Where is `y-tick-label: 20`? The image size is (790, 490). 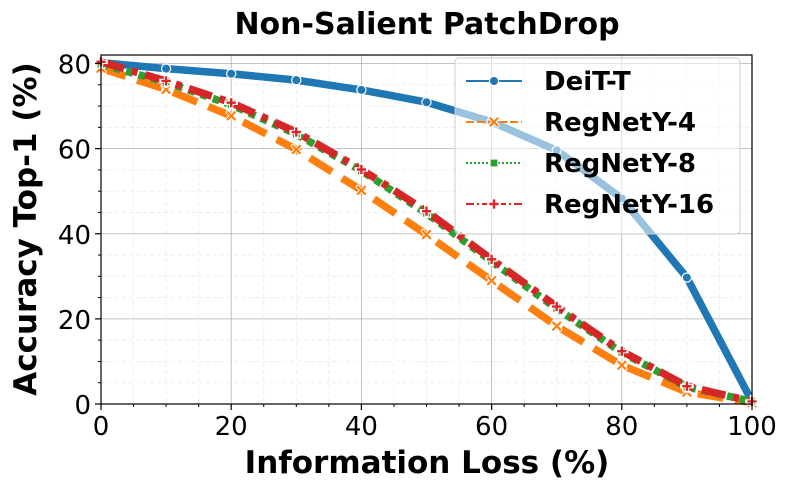
y-tick-label: 20 is located at coordinates (74, 321).